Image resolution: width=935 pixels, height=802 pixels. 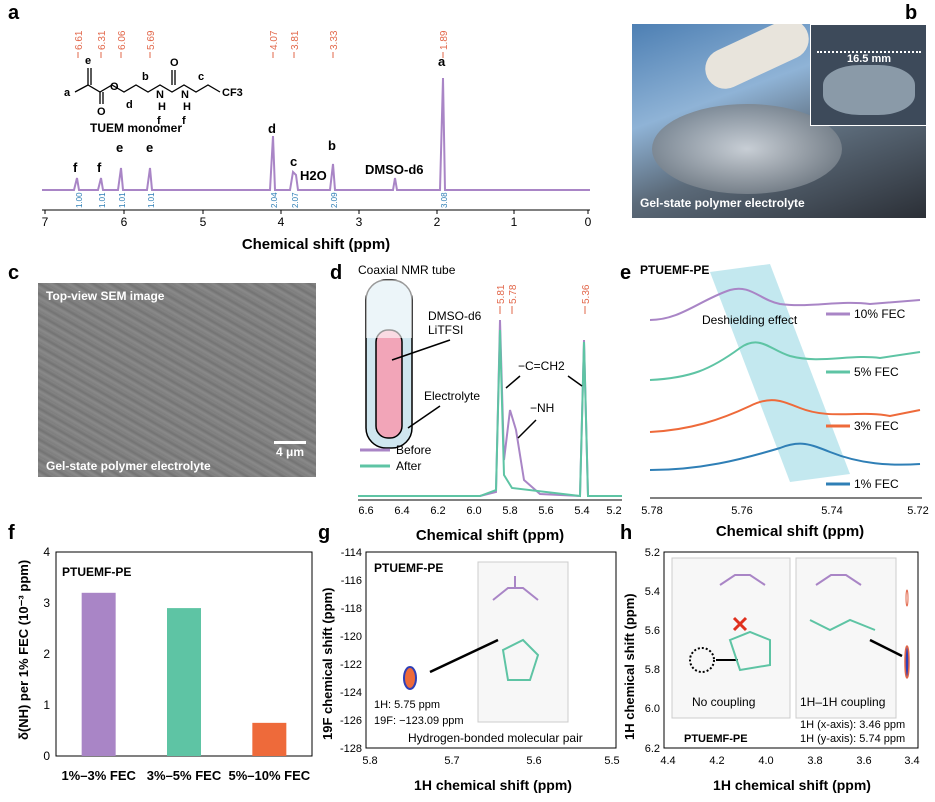 I want to click on h-shift-label: 1H: 5.75 ppm, so click(x=407, y=705).